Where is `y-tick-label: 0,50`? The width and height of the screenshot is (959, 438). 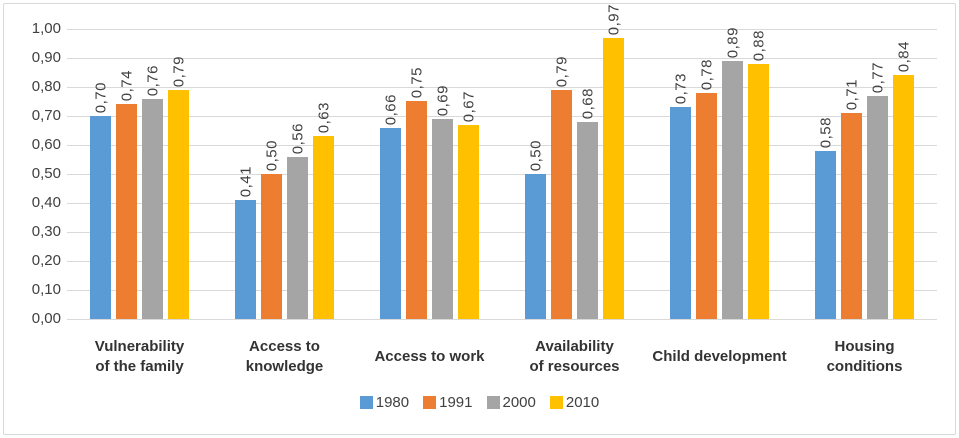 y-tick-label: 0,50 is located at coordinates (46, 173).